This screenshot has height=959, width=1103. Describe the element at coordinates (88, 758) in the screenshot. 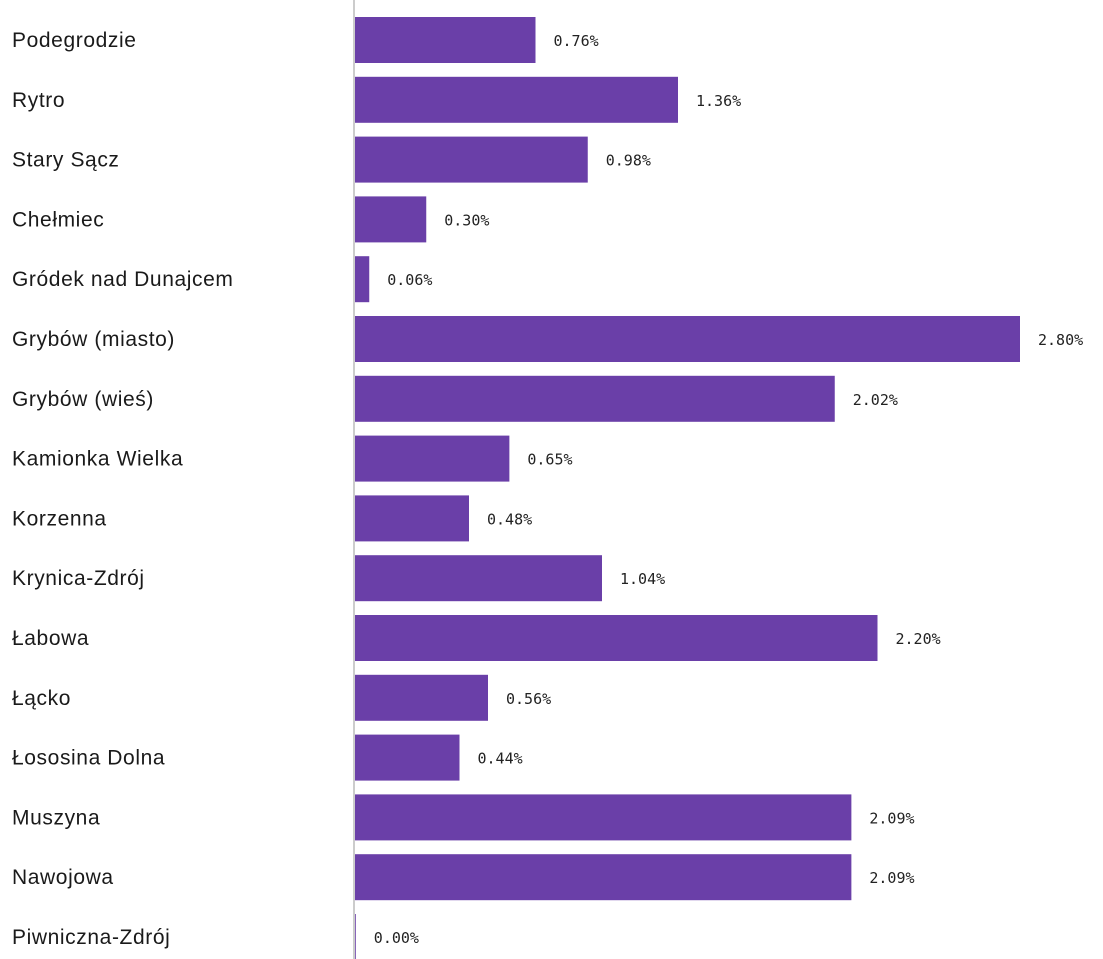

I see `category-label: Łososina Dolna` at that location.